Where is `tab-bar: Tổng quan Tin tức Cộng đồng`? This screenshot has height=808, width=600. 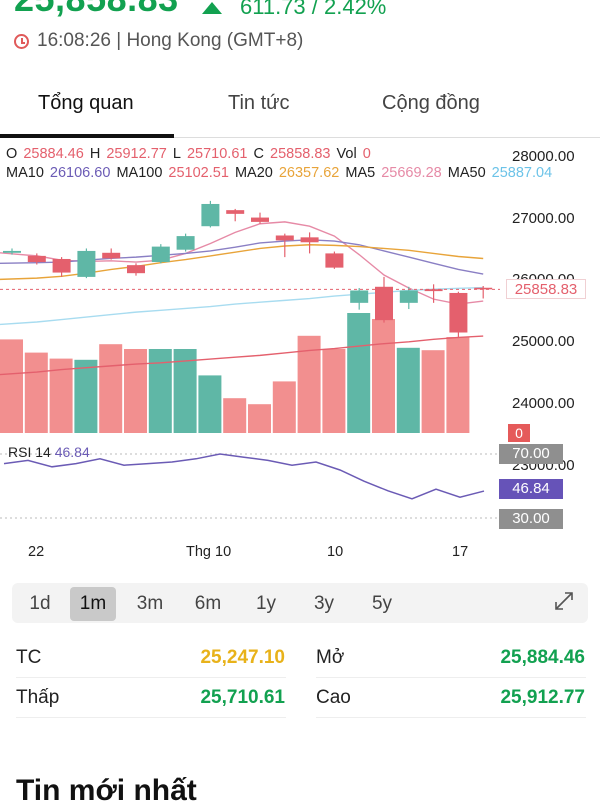
tab-bar: Tổng quan Tin tức Cộng đồng is located at coordinates (300, 107).